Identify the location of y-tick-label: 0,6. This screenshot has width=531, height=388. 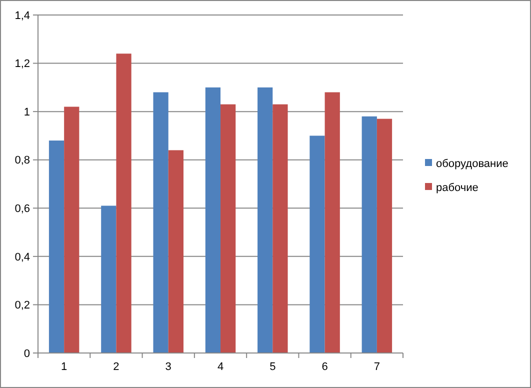
(22, 208).